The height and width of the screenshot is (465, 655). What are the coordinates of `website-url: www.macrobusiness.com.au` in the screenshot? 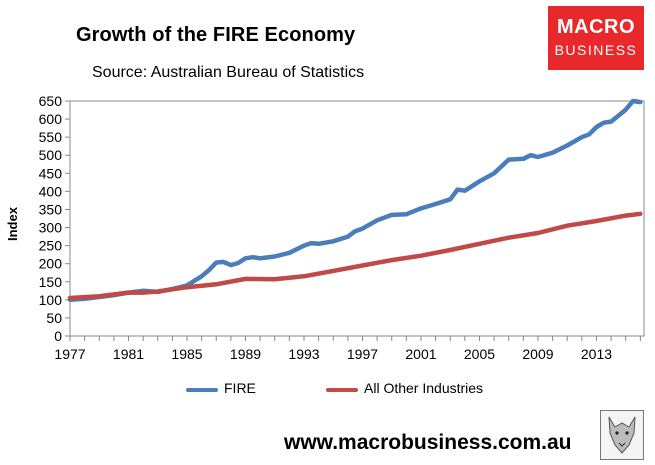 It's located at (428, 442).